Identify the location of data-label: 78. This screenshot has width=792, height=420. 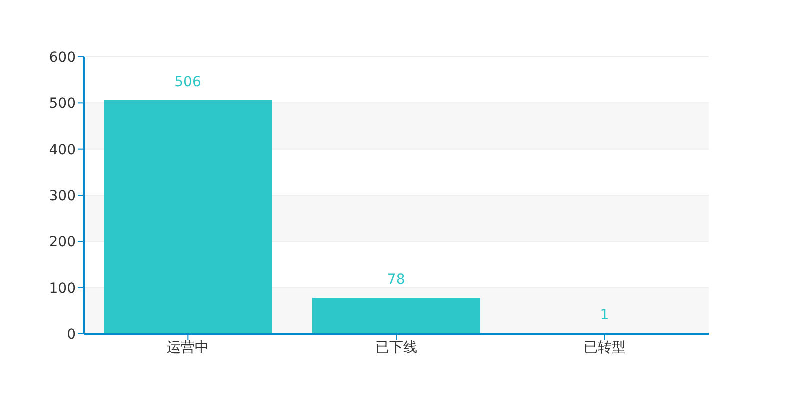
(396, 280).